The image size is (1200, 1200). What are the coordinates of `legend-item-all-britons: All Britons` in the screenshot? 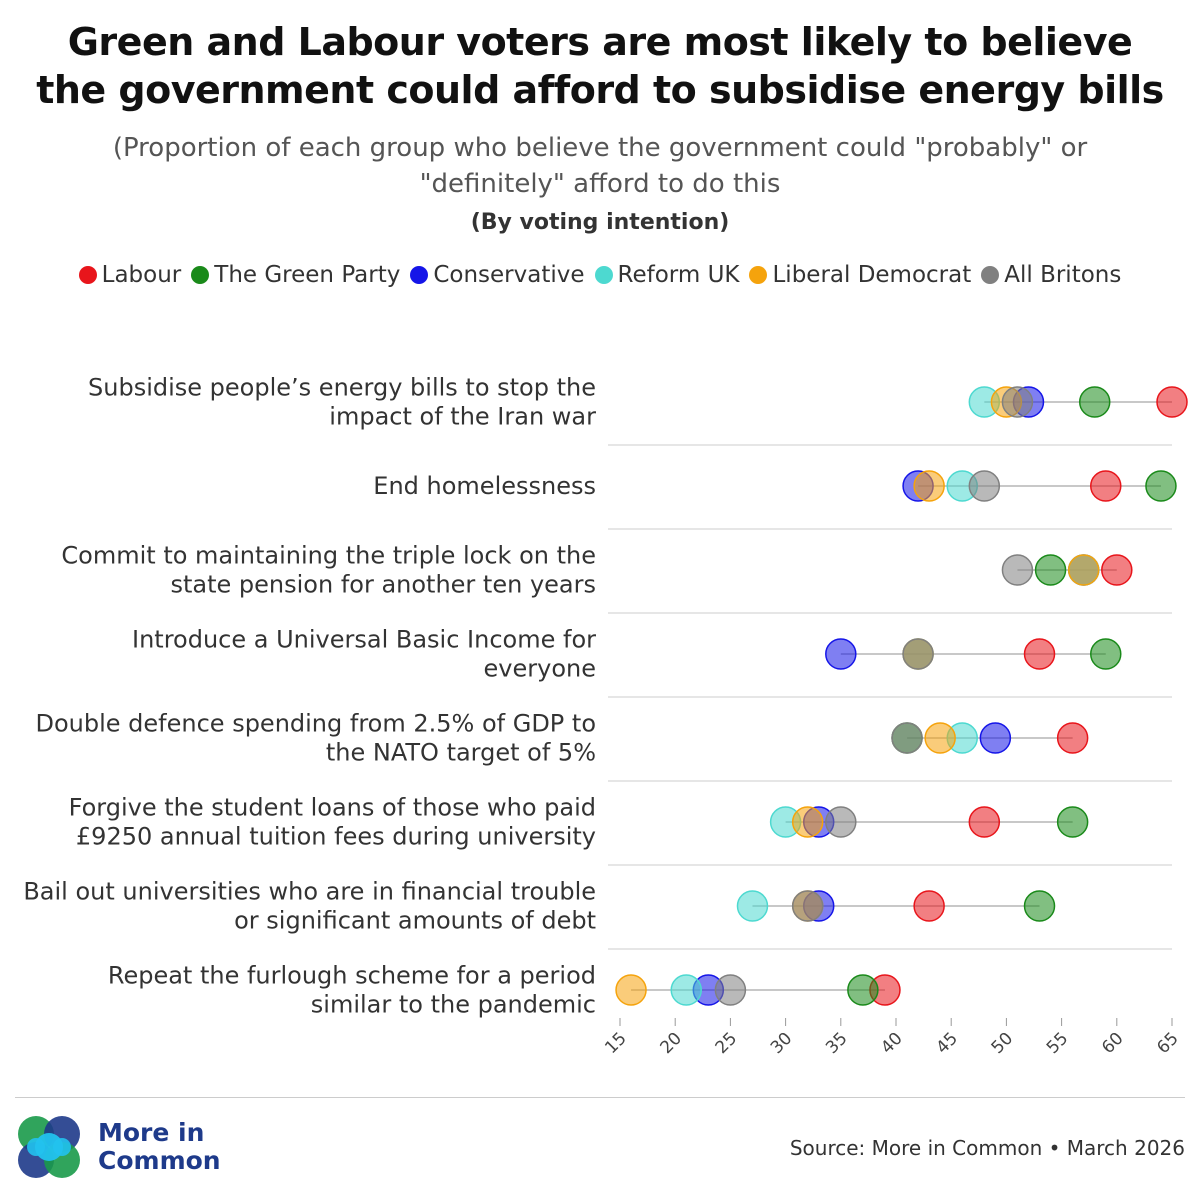 It's located at (1051, 275).